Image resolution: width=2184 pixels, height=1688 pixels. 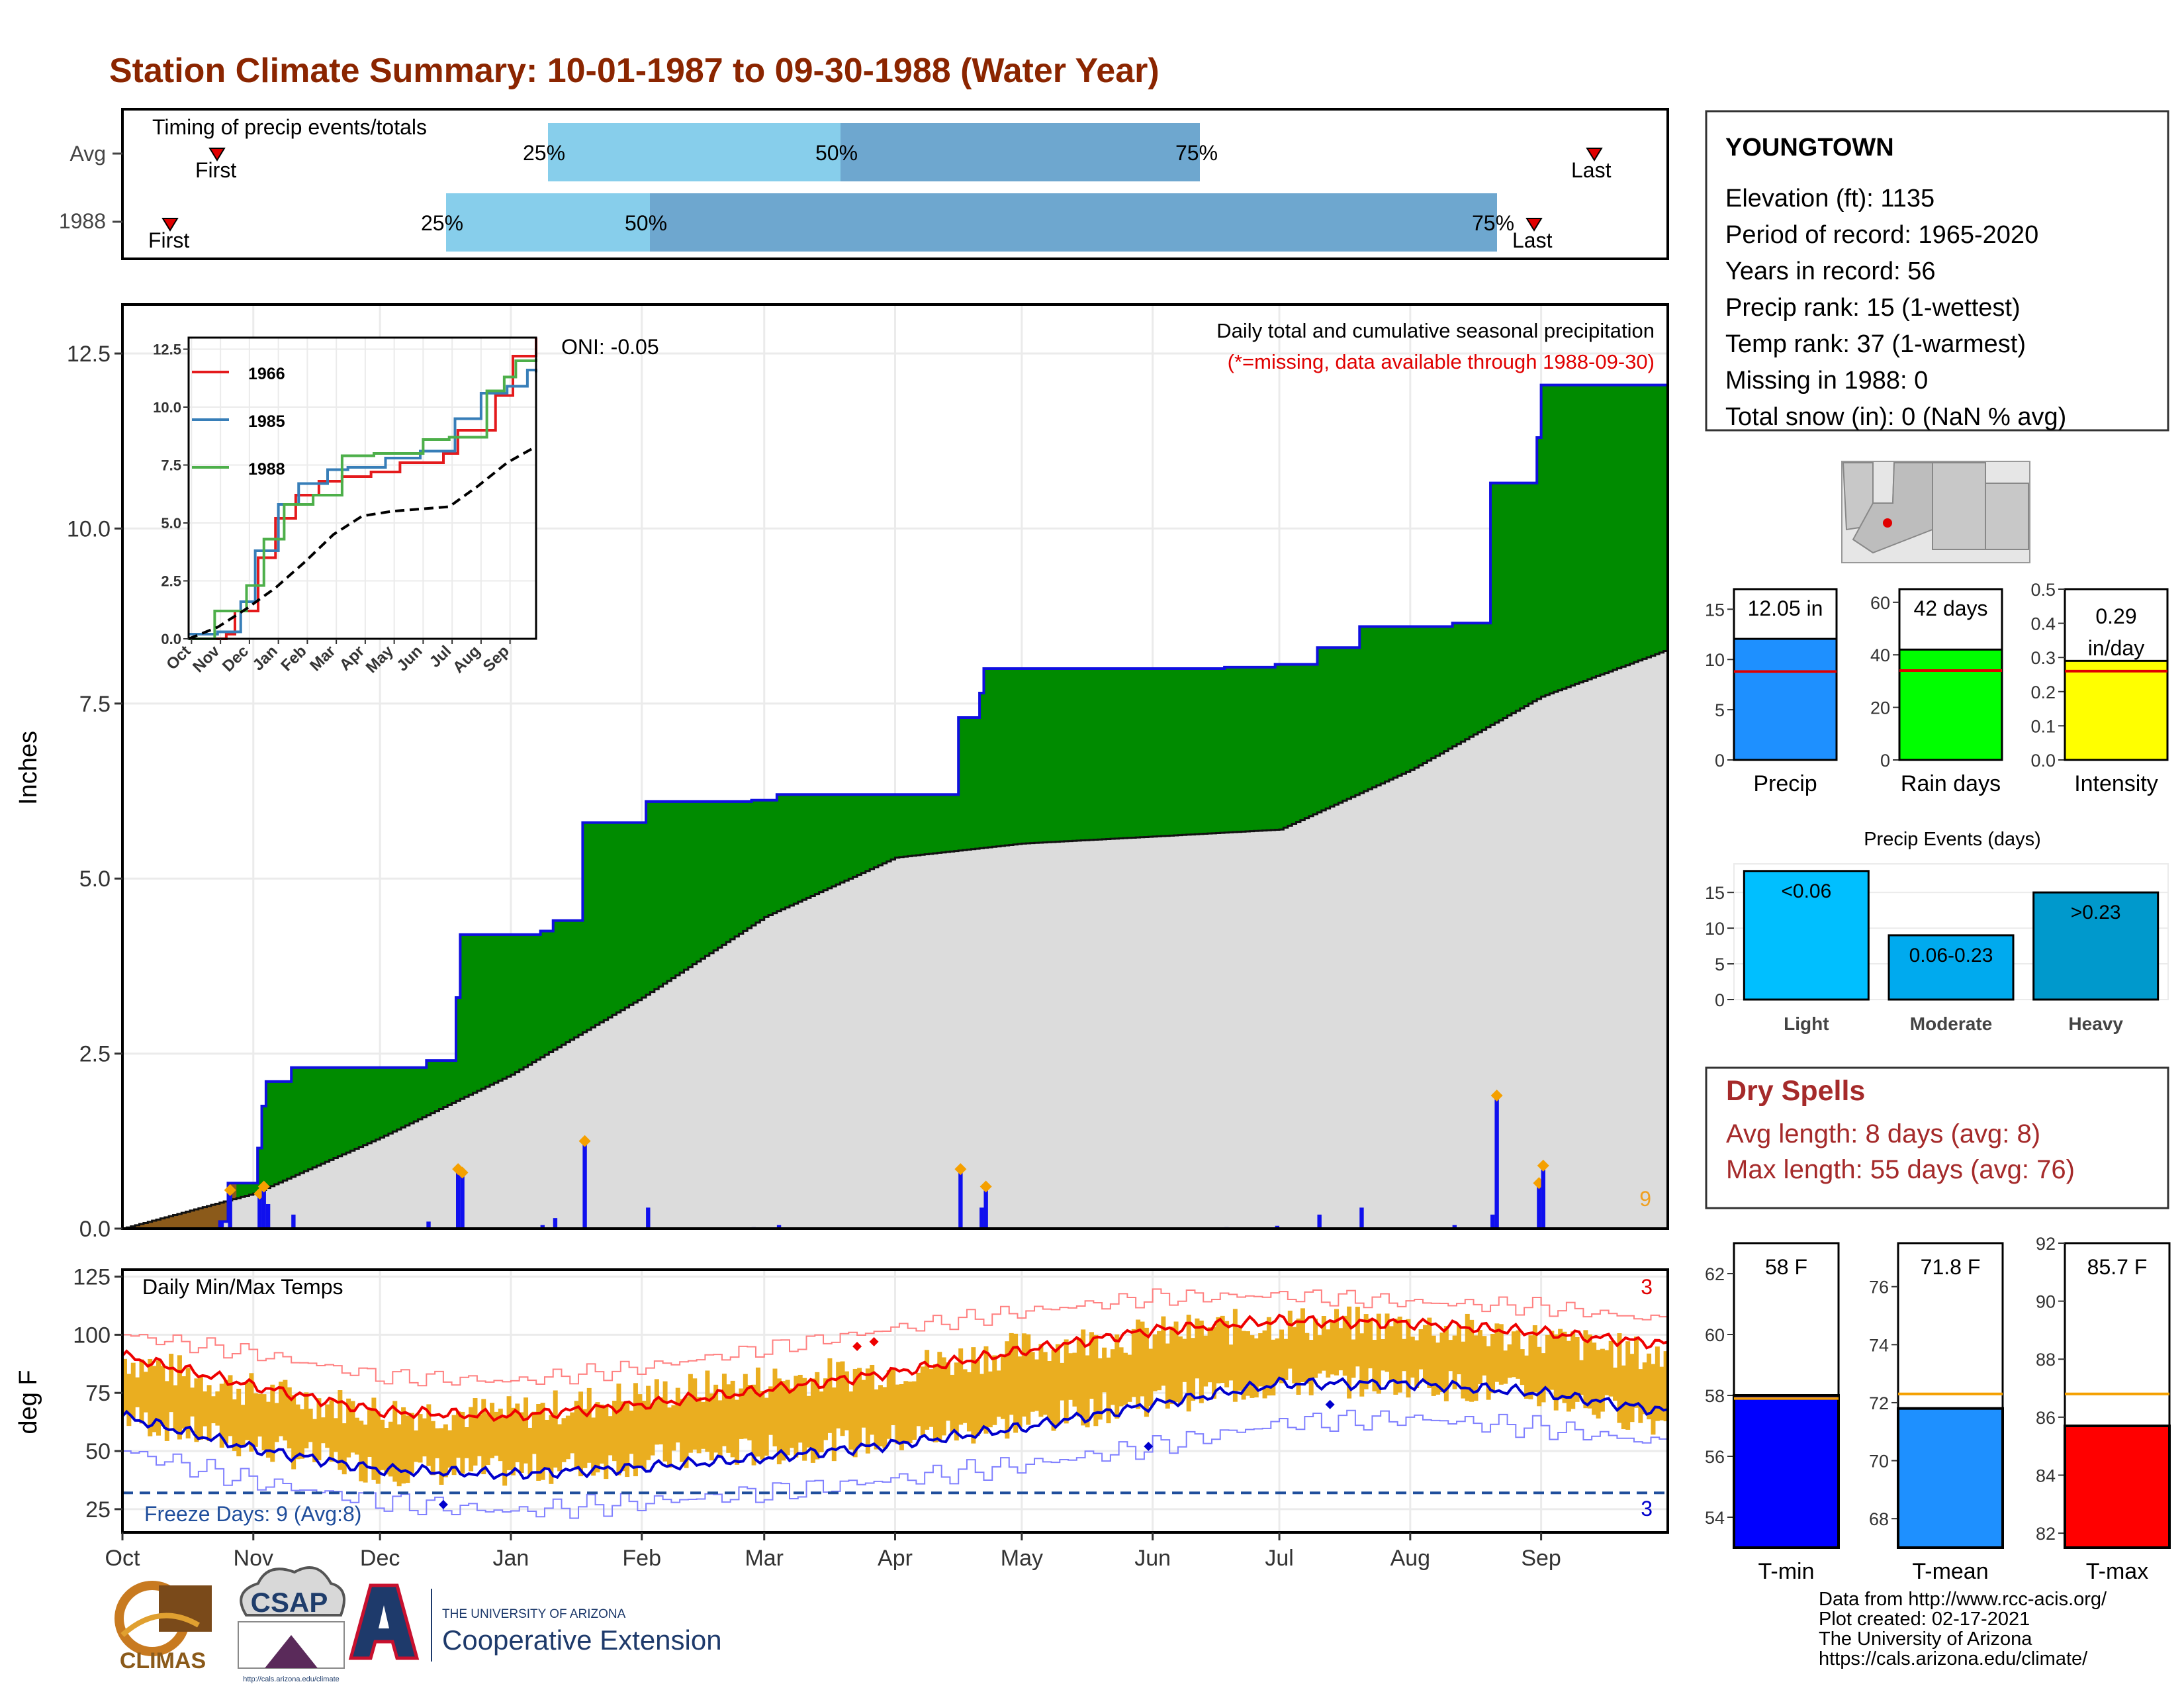 I want to click on inset-legend: 1966 1985 1988, so click(x=239, y=422).